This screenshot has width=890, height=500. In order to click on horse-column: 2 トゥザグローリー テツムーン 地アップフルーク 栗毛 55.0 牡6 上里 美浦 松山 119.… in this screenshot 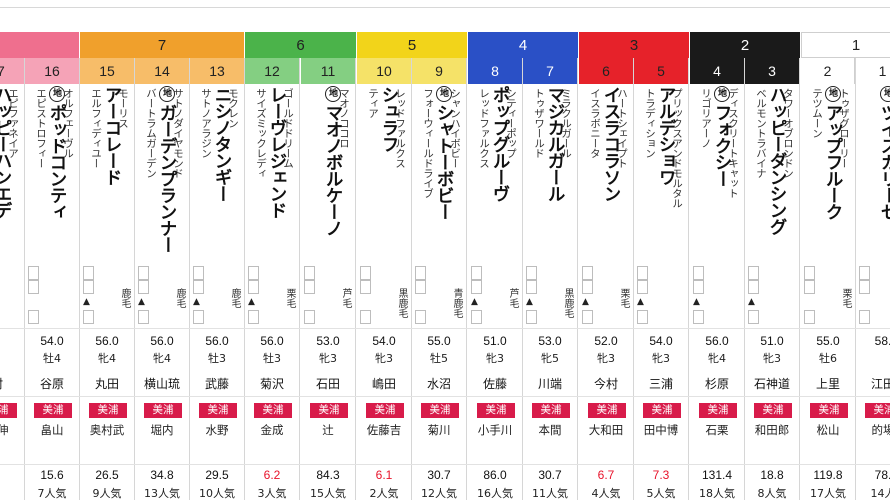, I will do `click(828, 279)`.